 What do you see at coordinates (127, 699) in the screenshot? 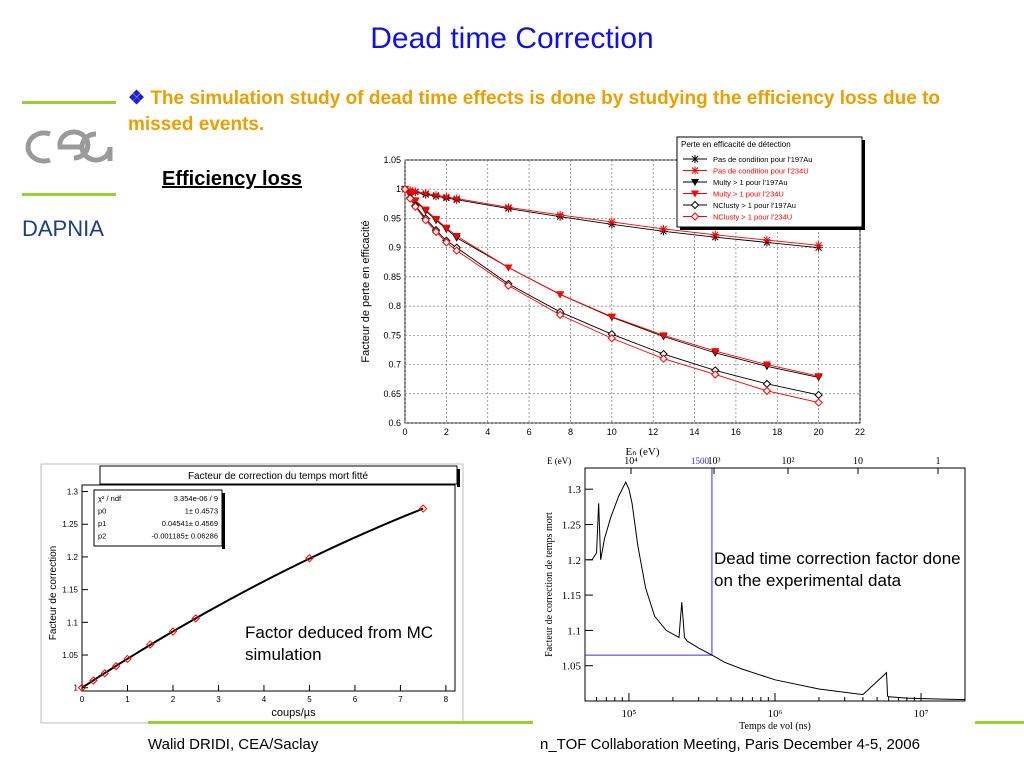
I see `x-tick-label: 1` at bounding box center [127, 699].